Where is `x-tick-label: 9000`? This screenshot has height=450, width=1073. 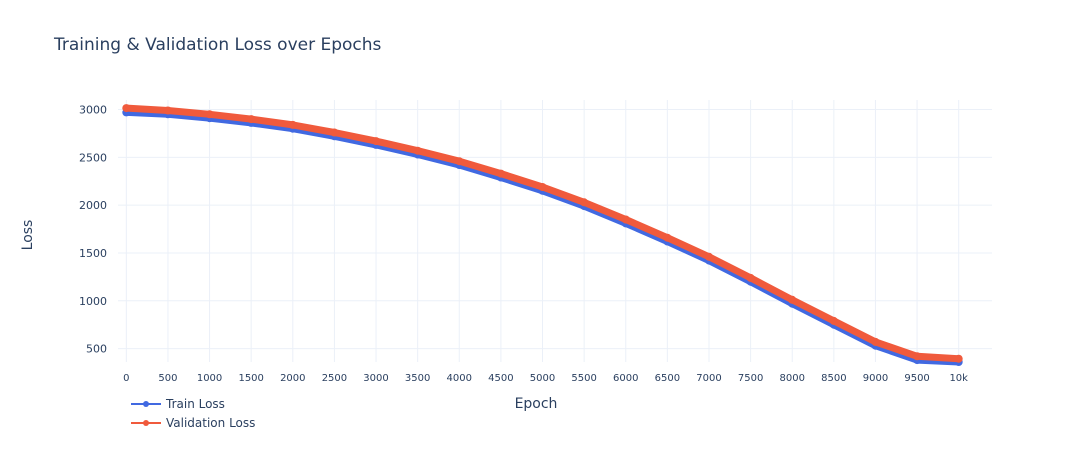 x-tick-label: 9000 is located at coordinates (875, 378).